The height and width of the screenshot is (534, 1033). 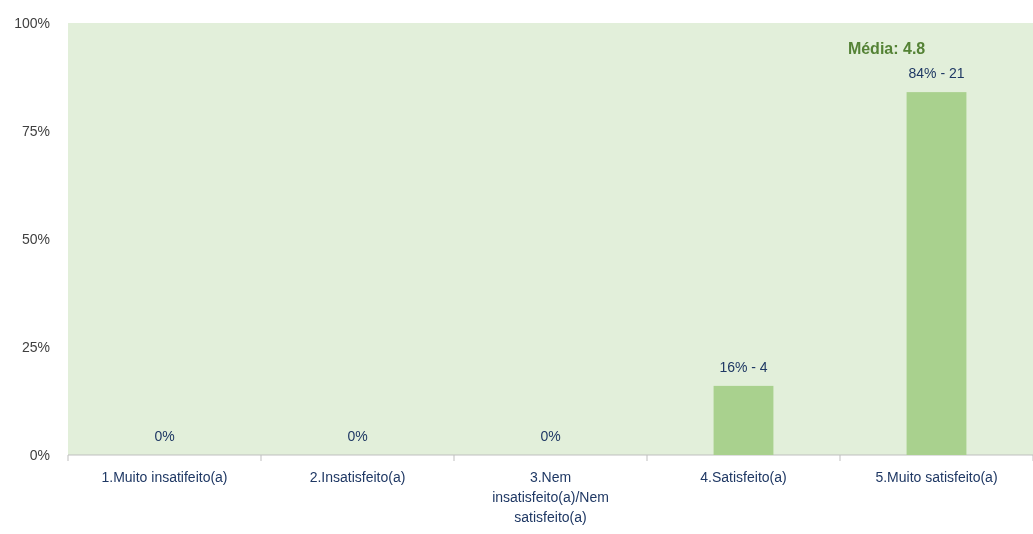 I want to click on x-tick-label: 3.Nem insatisfeito(a)/Nem satisfeito(a), so click(x=550, y=497).